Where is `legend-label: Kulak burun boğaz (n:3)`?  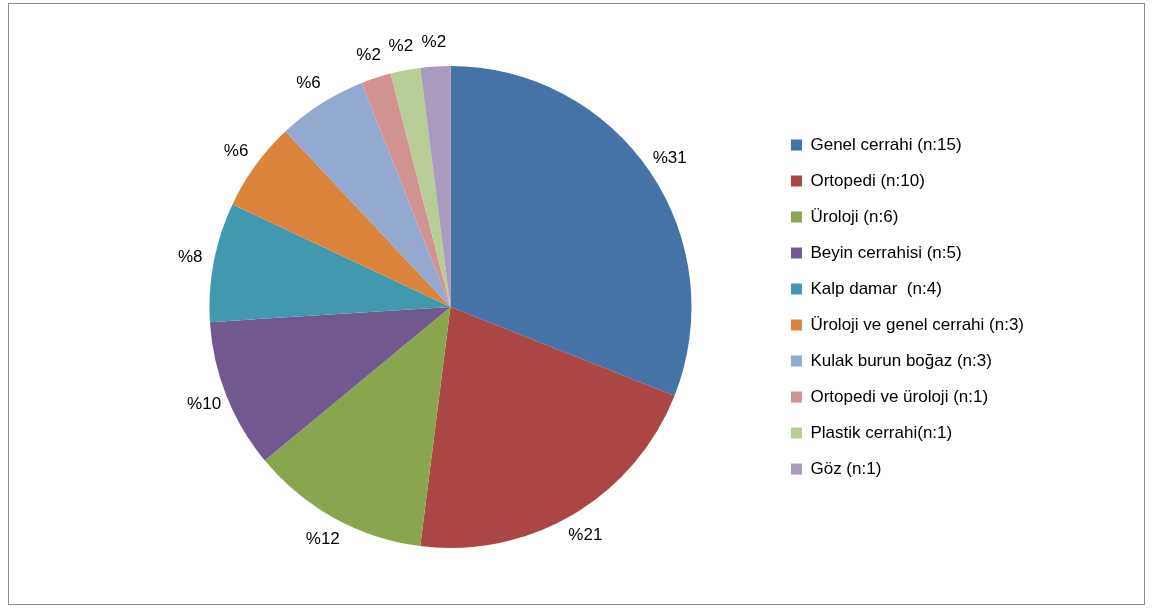 legend-label: Kulak burun boğaz (n:3) is located at coordinates (901, 360).